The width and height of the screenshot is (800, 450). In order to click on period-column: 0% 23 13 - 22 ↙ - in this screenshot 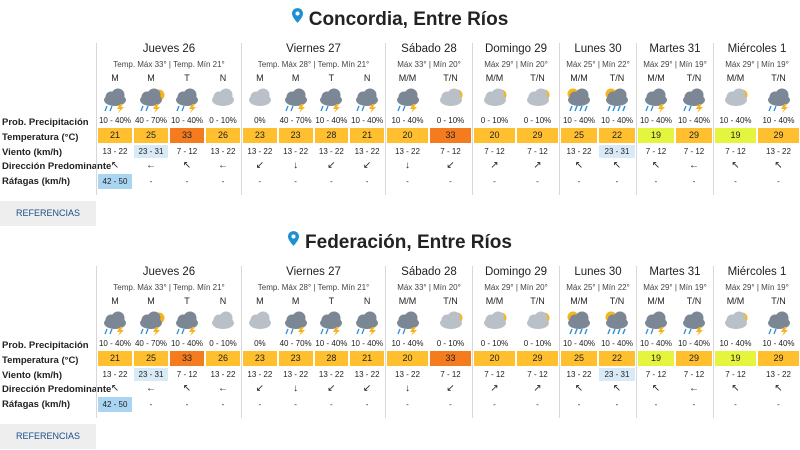, I will do `click(260, 119)`.